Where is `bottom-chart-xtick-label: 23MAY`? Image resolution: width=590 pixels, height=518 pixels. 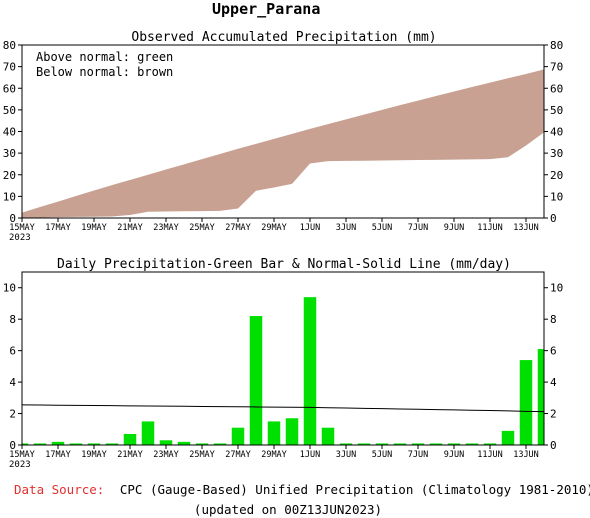 bottom-chart-xtick-label: 23MAY is located at coordinates (166, 455).